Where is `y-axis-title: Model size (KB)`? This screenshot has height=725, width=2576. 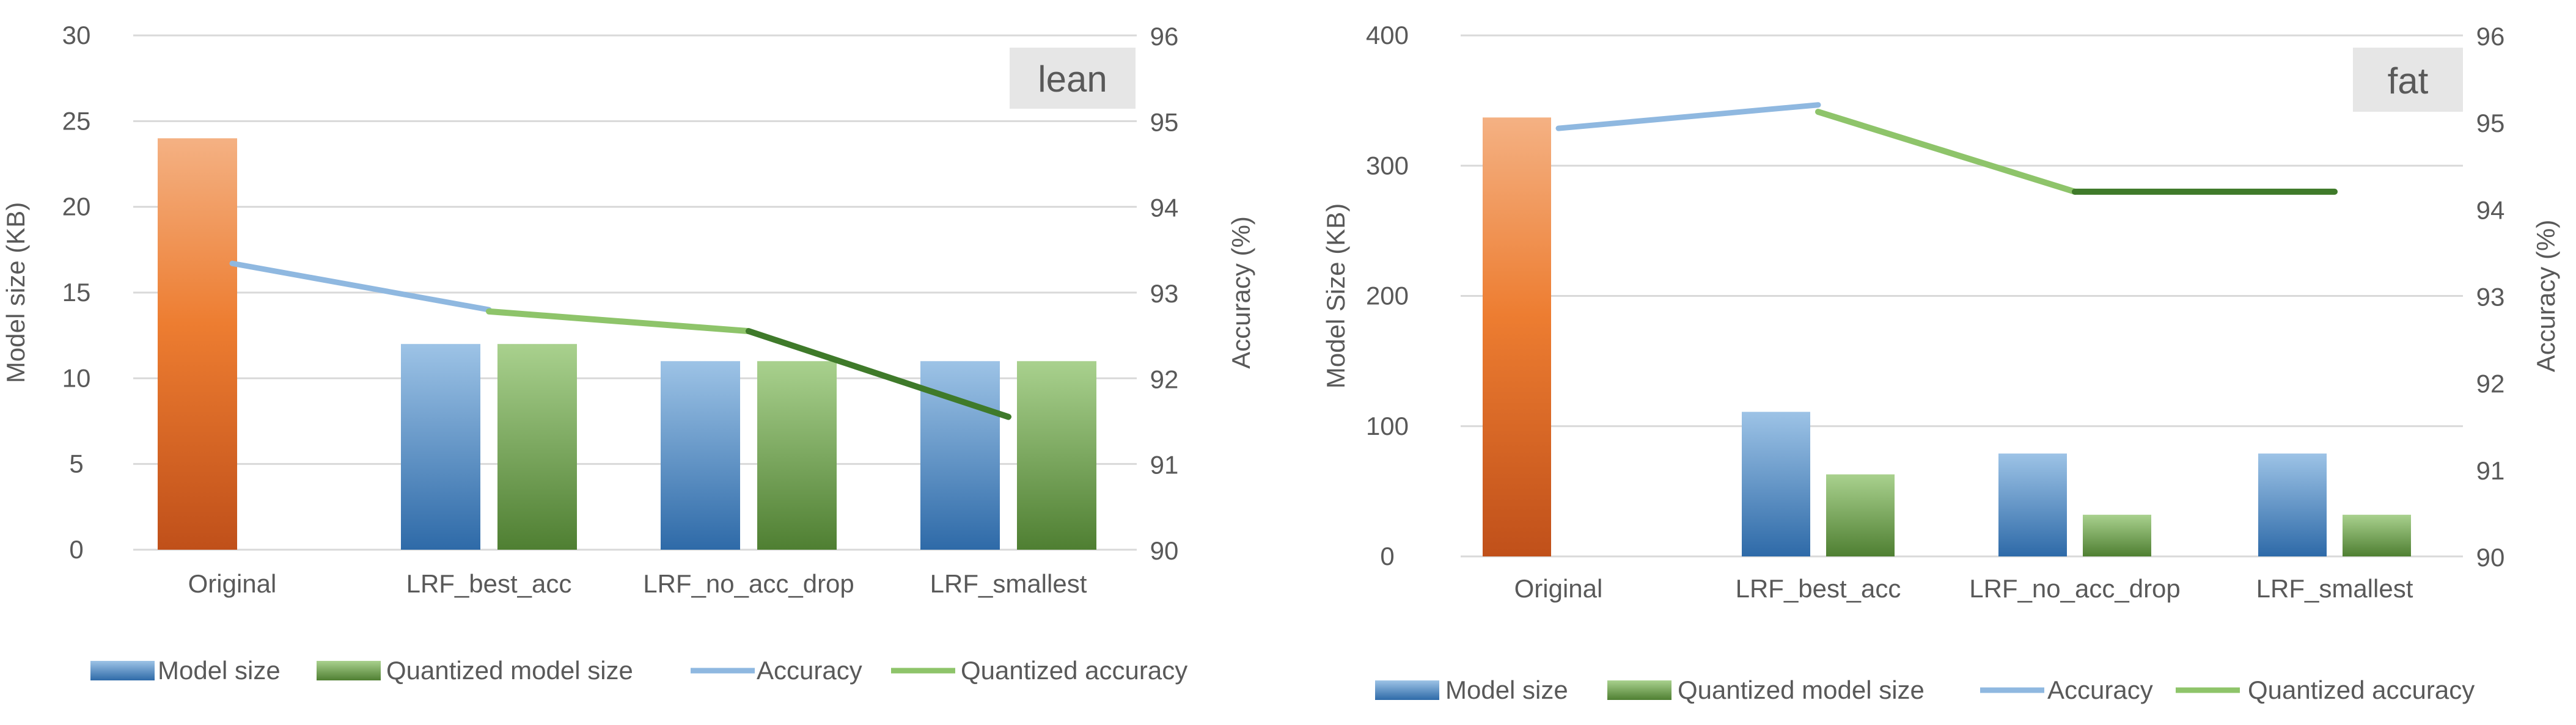
y-axis-title: Model size (KB) is located at coordinates (15, 292).